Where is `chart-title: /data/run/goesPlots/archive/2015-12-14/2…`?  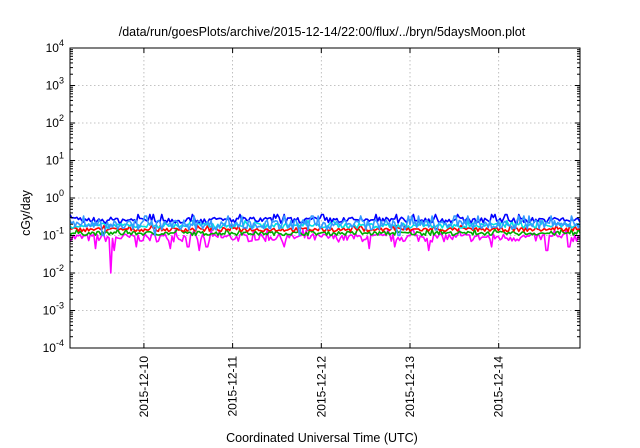
chart-title: /data/run/goesPlots/archive/2015-12-14/2… is located at coordinates (322, 32).